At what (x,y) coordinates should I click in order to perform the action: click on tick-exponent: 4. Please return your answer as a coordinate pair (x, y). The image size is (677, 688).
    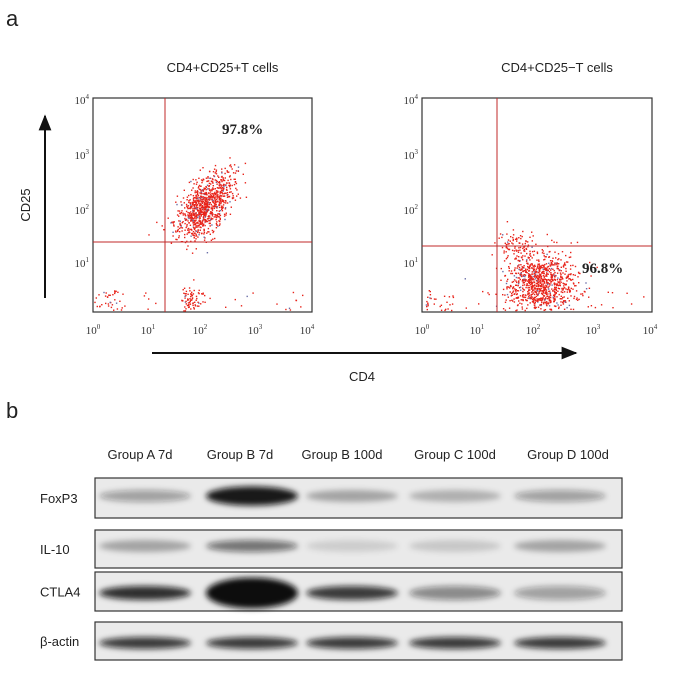
    Looking at the image, I should click on (88, 97).